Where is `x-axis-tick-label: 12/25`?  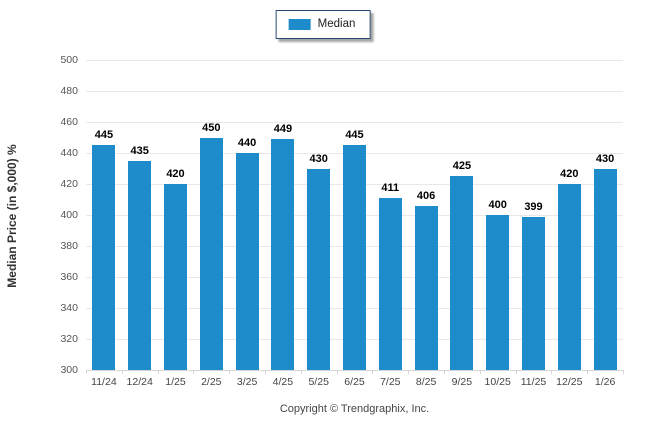 x-axis-tick-label: 12/25 is located at coordinates (569, 382).